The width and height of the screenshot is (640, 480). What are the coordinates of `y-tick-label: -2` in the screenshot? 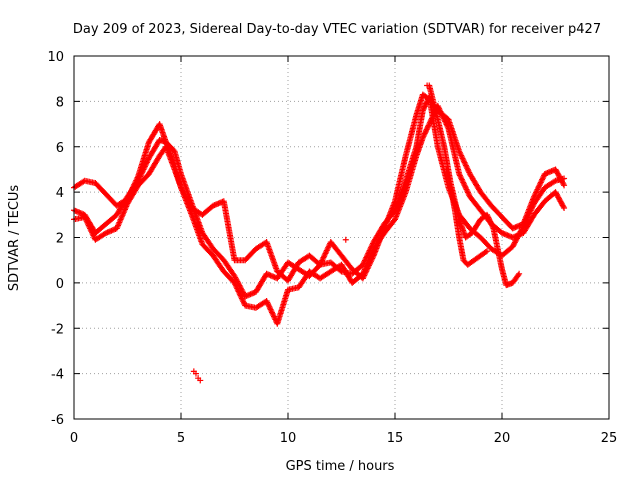 It's located at (57, 329).